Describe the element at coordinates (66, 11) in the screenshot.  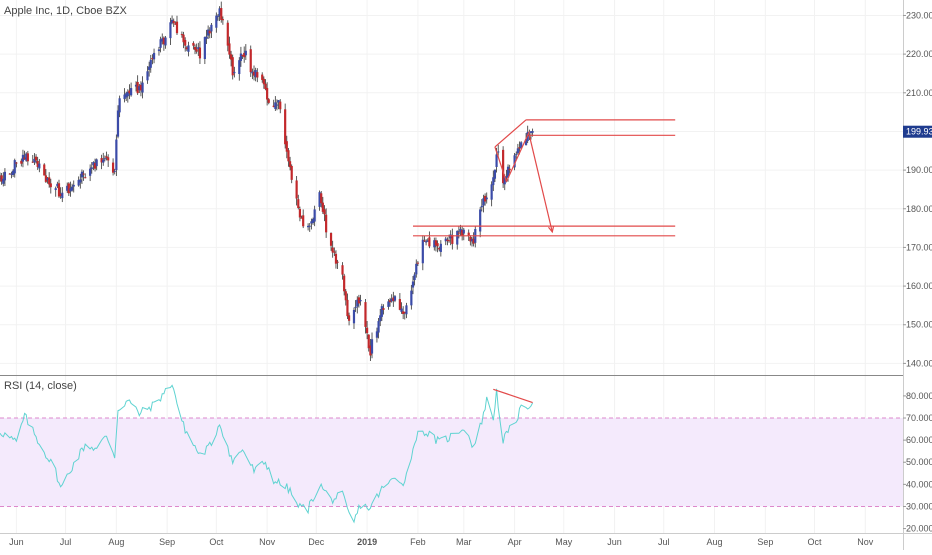
I see `main-legend: Apple Inc, 1D, Cboe BZX` at that location.